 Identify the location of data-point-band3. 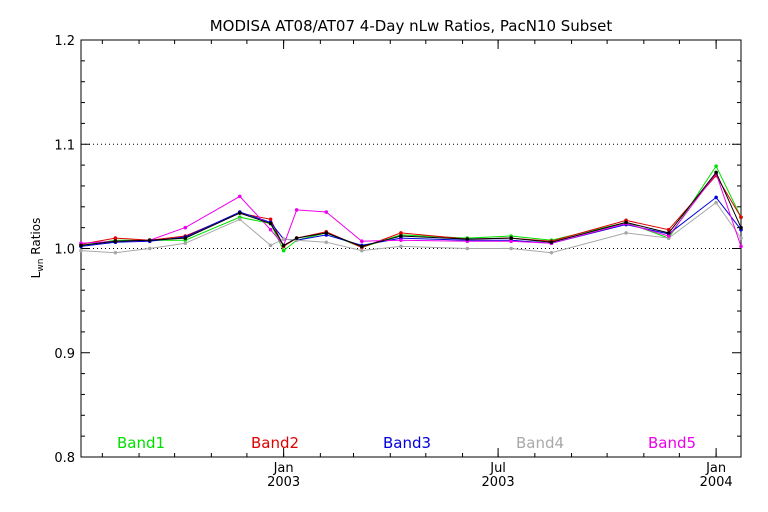
(716, 197).